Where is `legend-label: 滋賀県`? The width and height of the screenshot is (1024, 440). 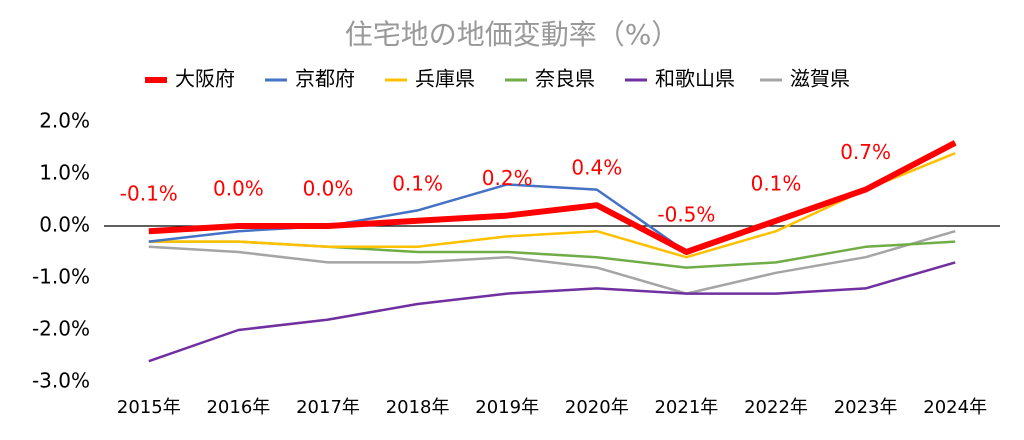 legend-label: 滋賀県 is located at coordinates (820, 79).